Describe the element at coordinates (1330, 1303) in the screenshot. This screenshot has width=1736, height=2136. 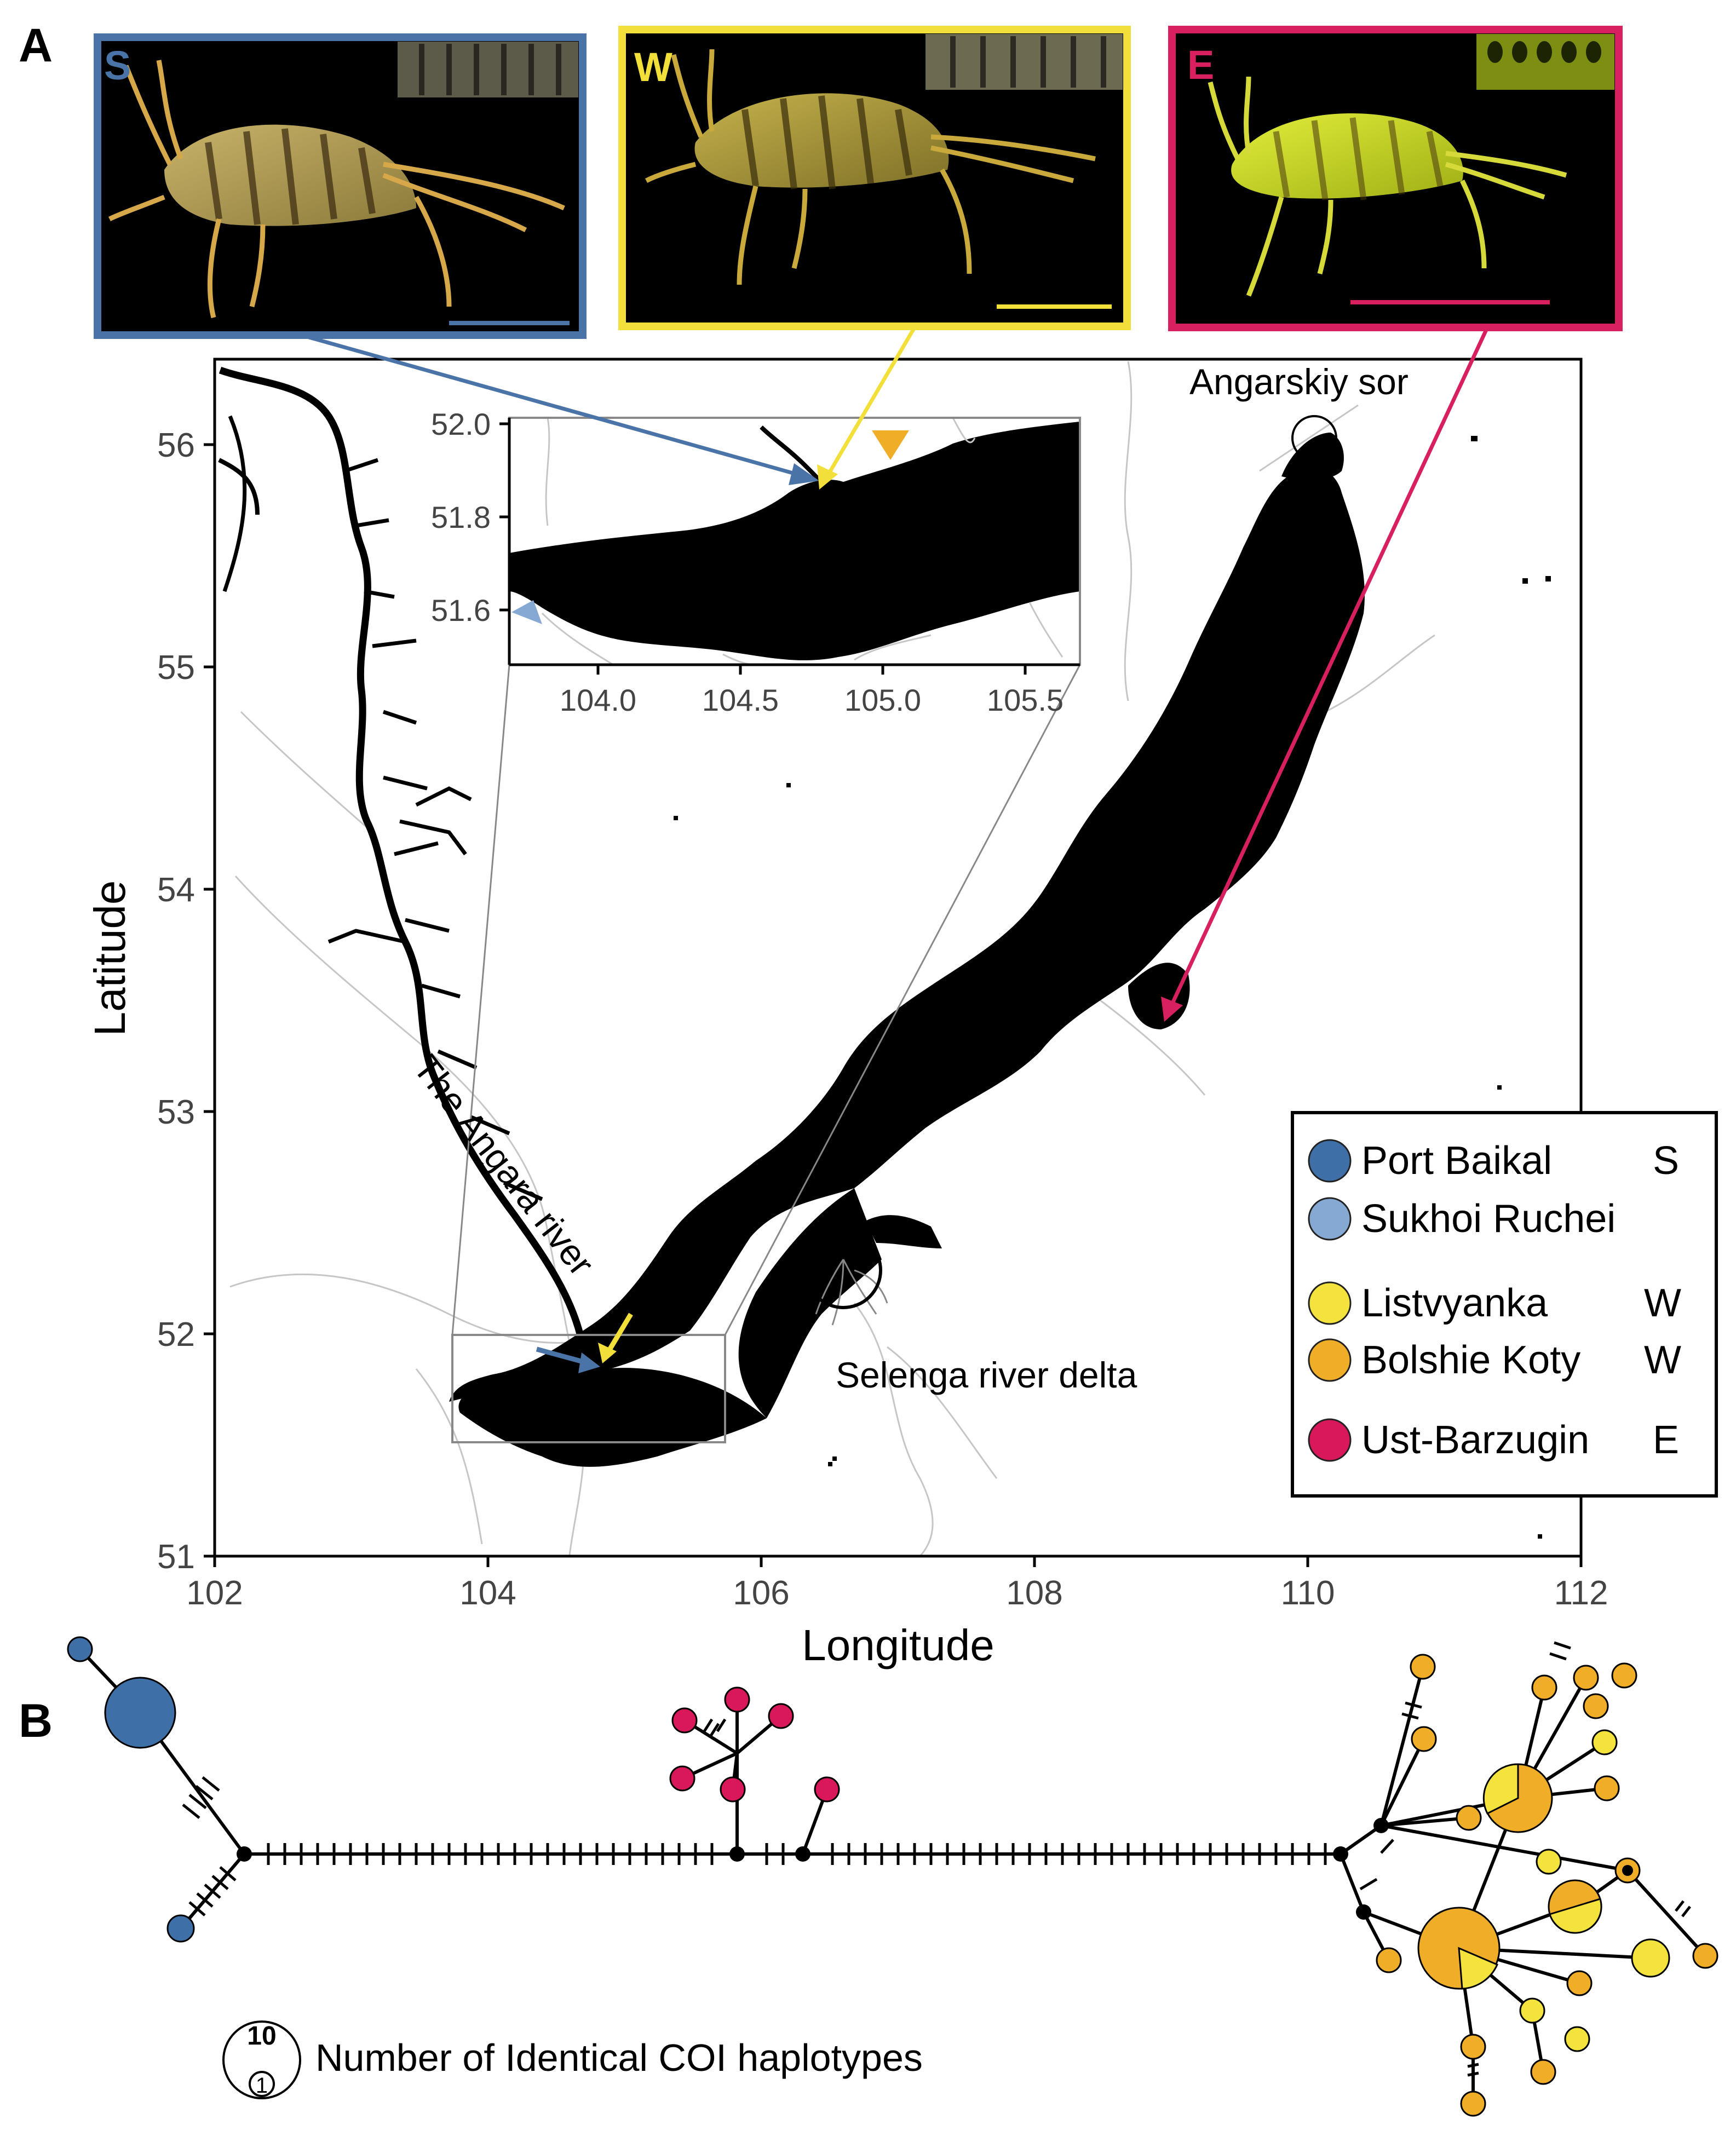
I see `legend-swatch-listvyanka` at that location.